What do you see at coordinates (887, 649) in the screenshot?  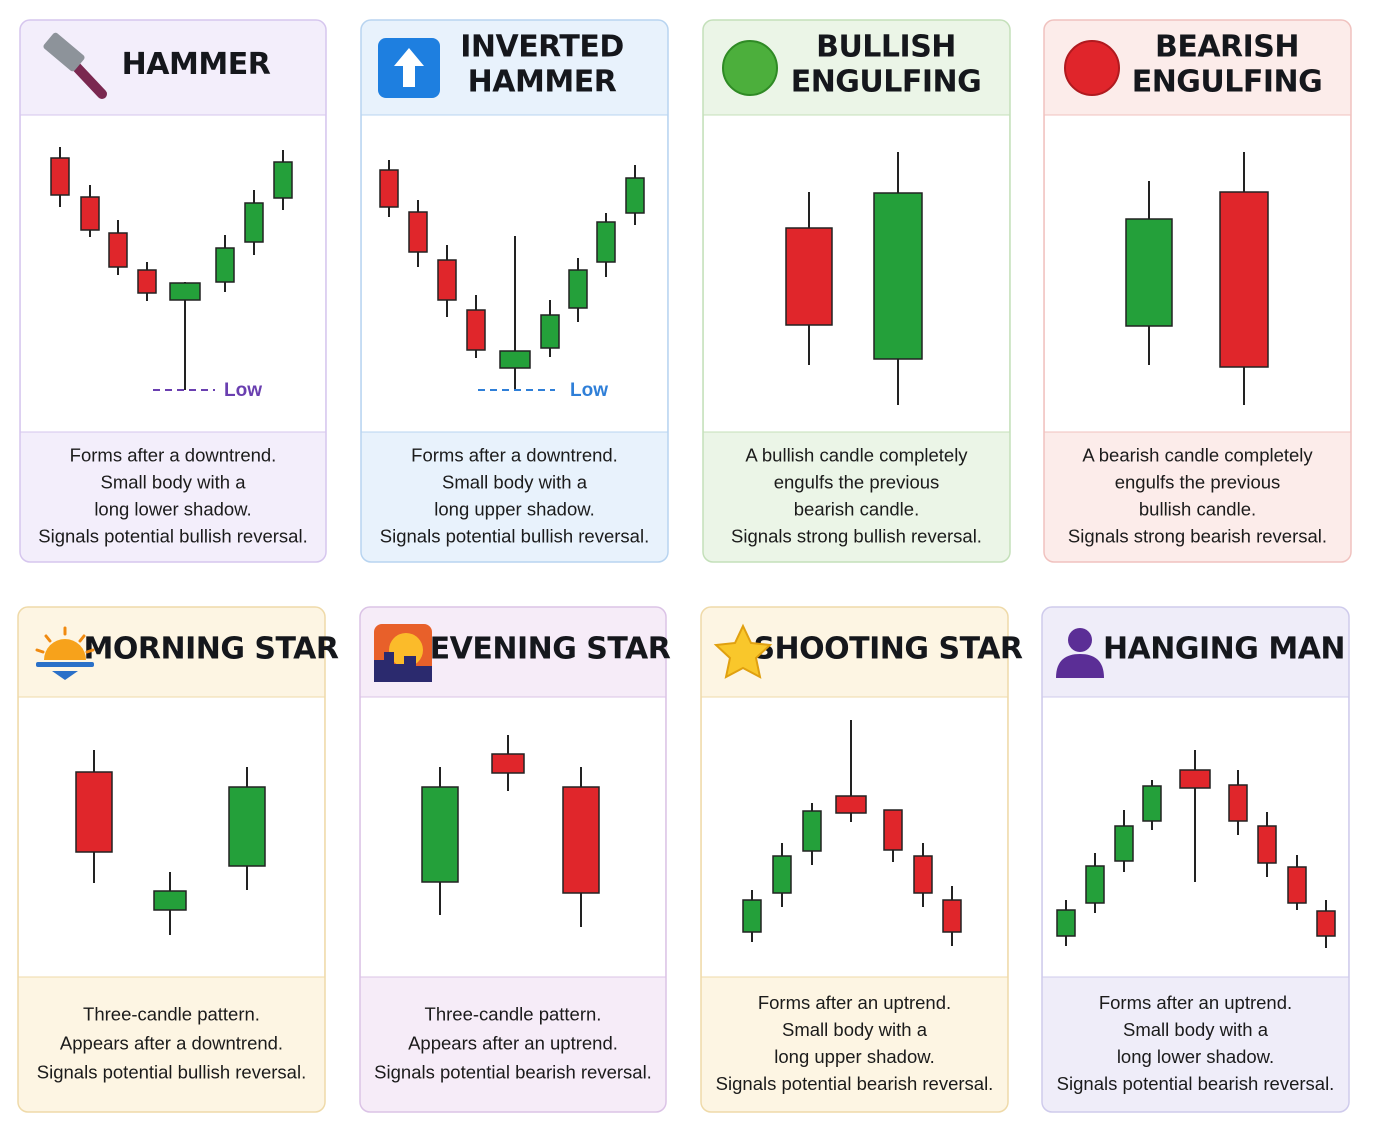 I see `card-title: SHOOTING STAR` at bounding box center [887, 649].